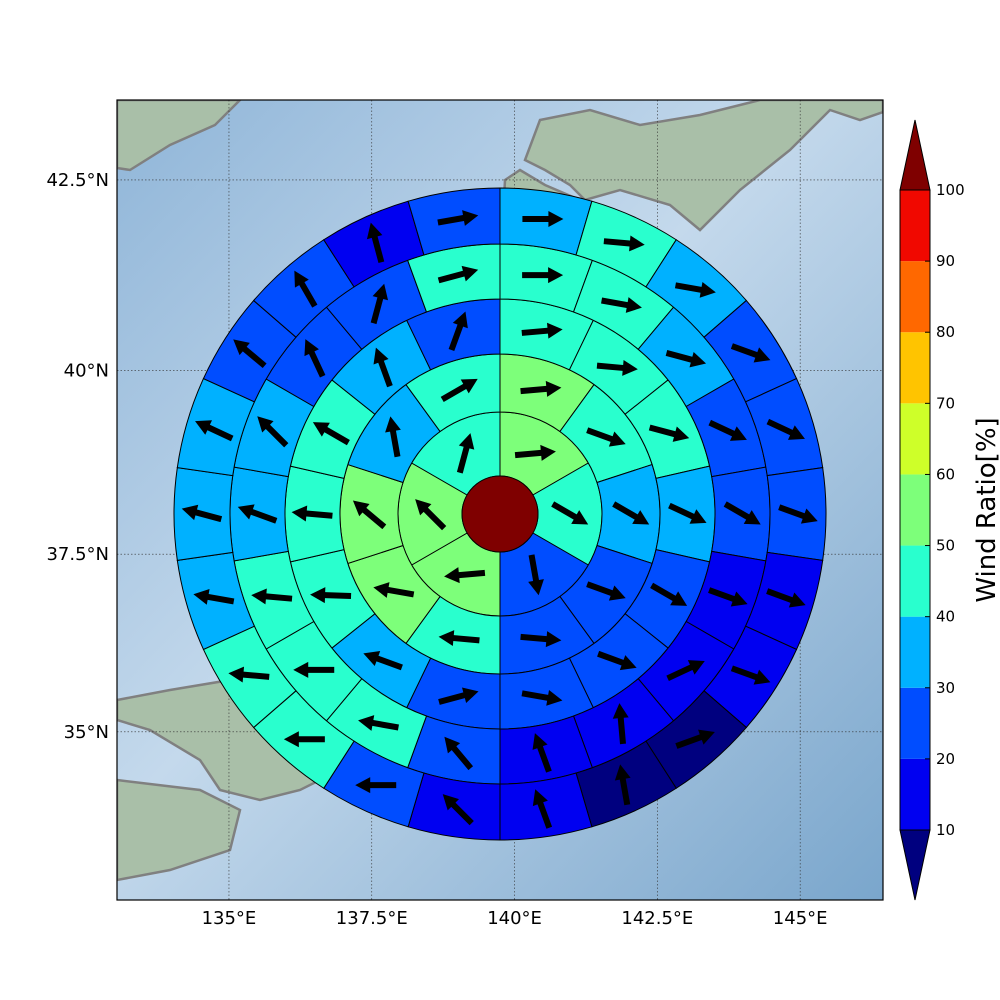  I want to click on colorbar-tick-label: 90, so click(945, 261).